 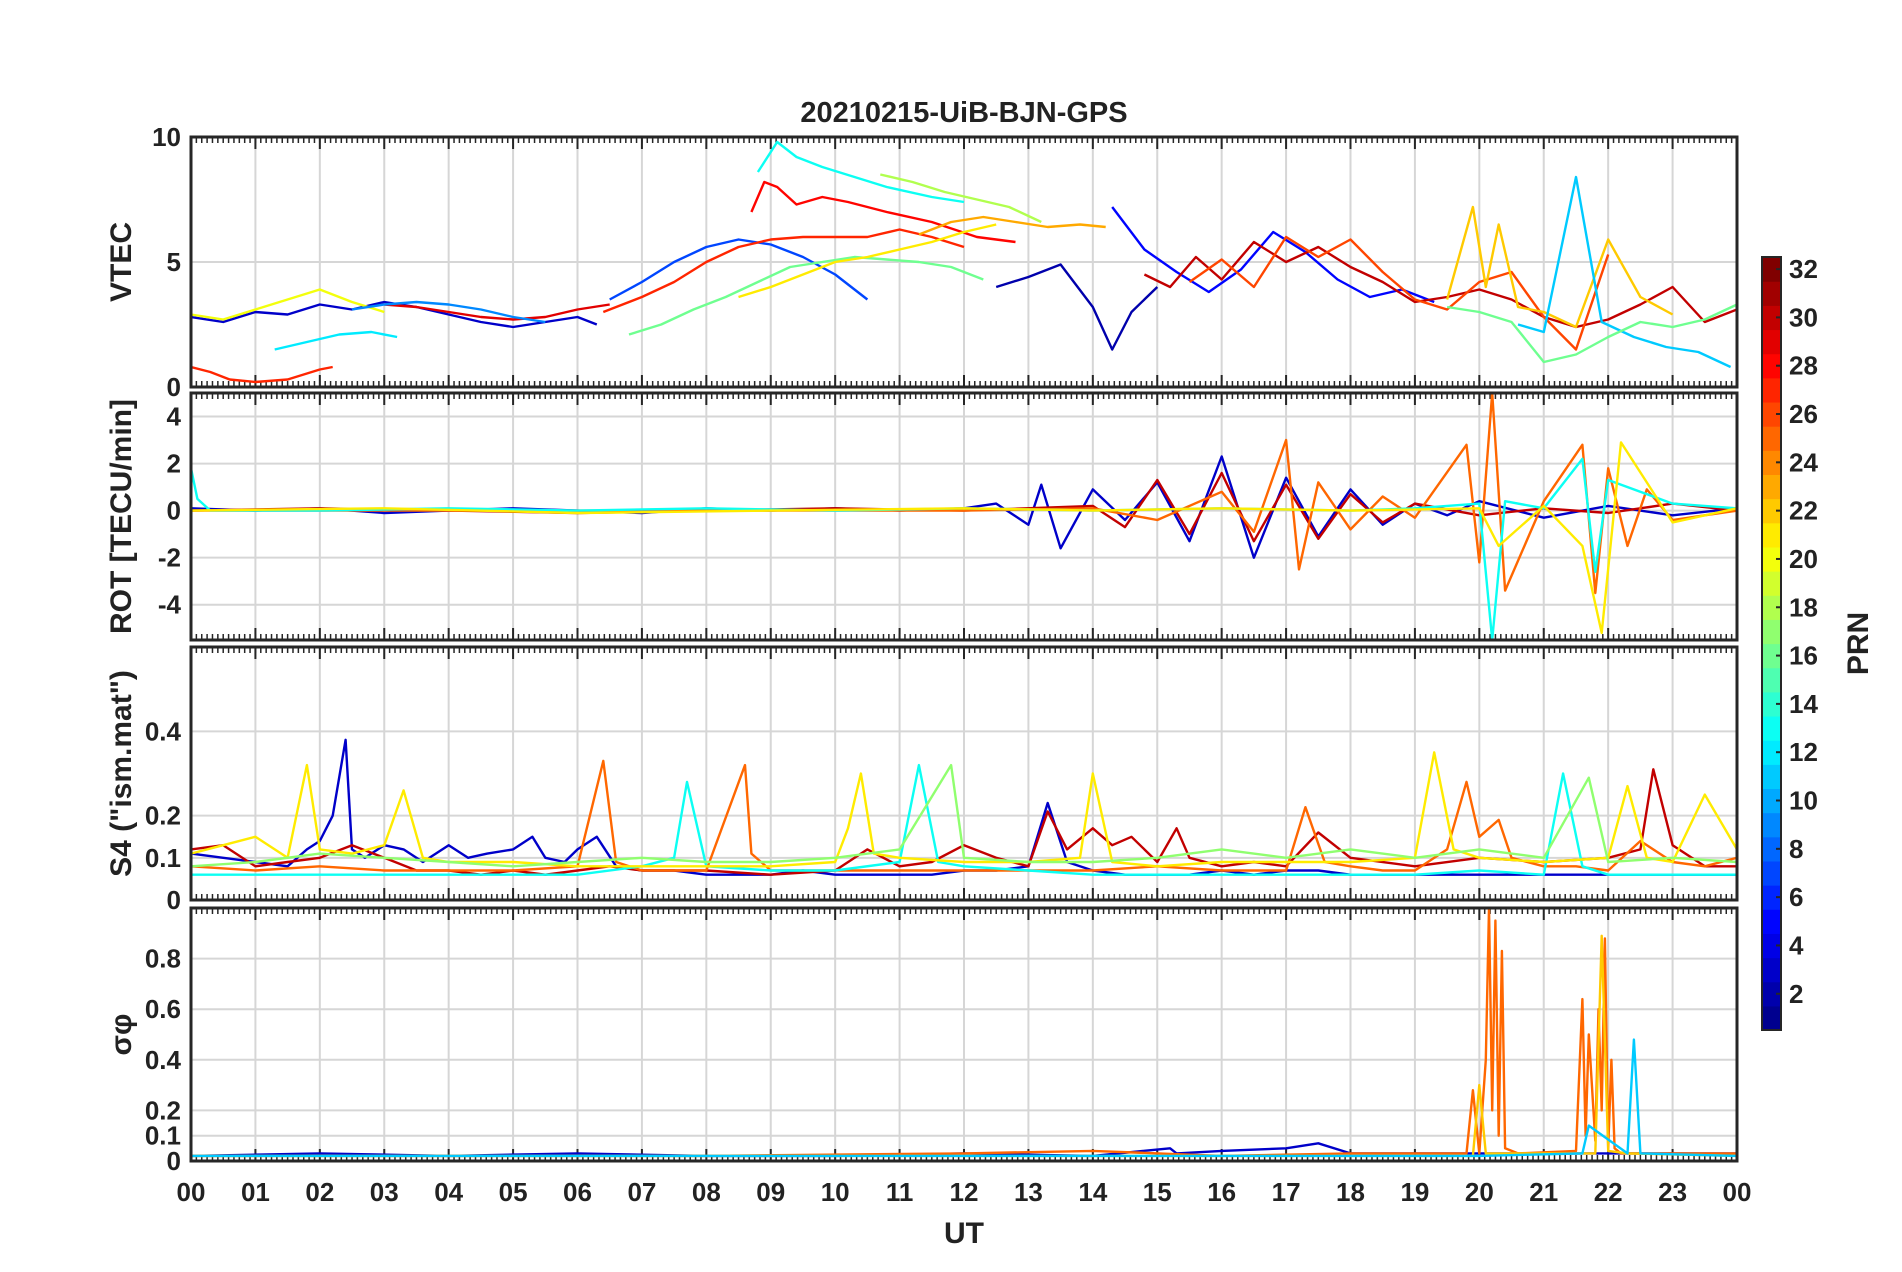 What do you see at coordinates (963, 113) in the screenshot?
I see `chart-title: 20210215-UiB-BJN-GPS` at bounding box center [963, 113].